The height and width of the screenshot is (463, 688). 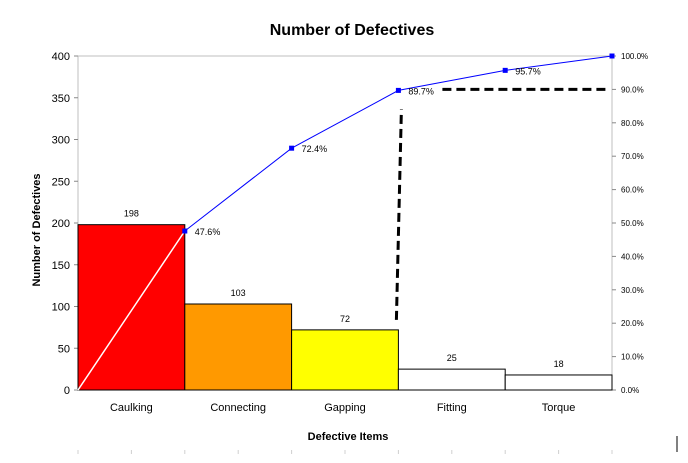 What do you see at coordinates (632, 323) in the screenshot?
I see `y2-tick-label: 20.0%` at bounding box center [632, 323].